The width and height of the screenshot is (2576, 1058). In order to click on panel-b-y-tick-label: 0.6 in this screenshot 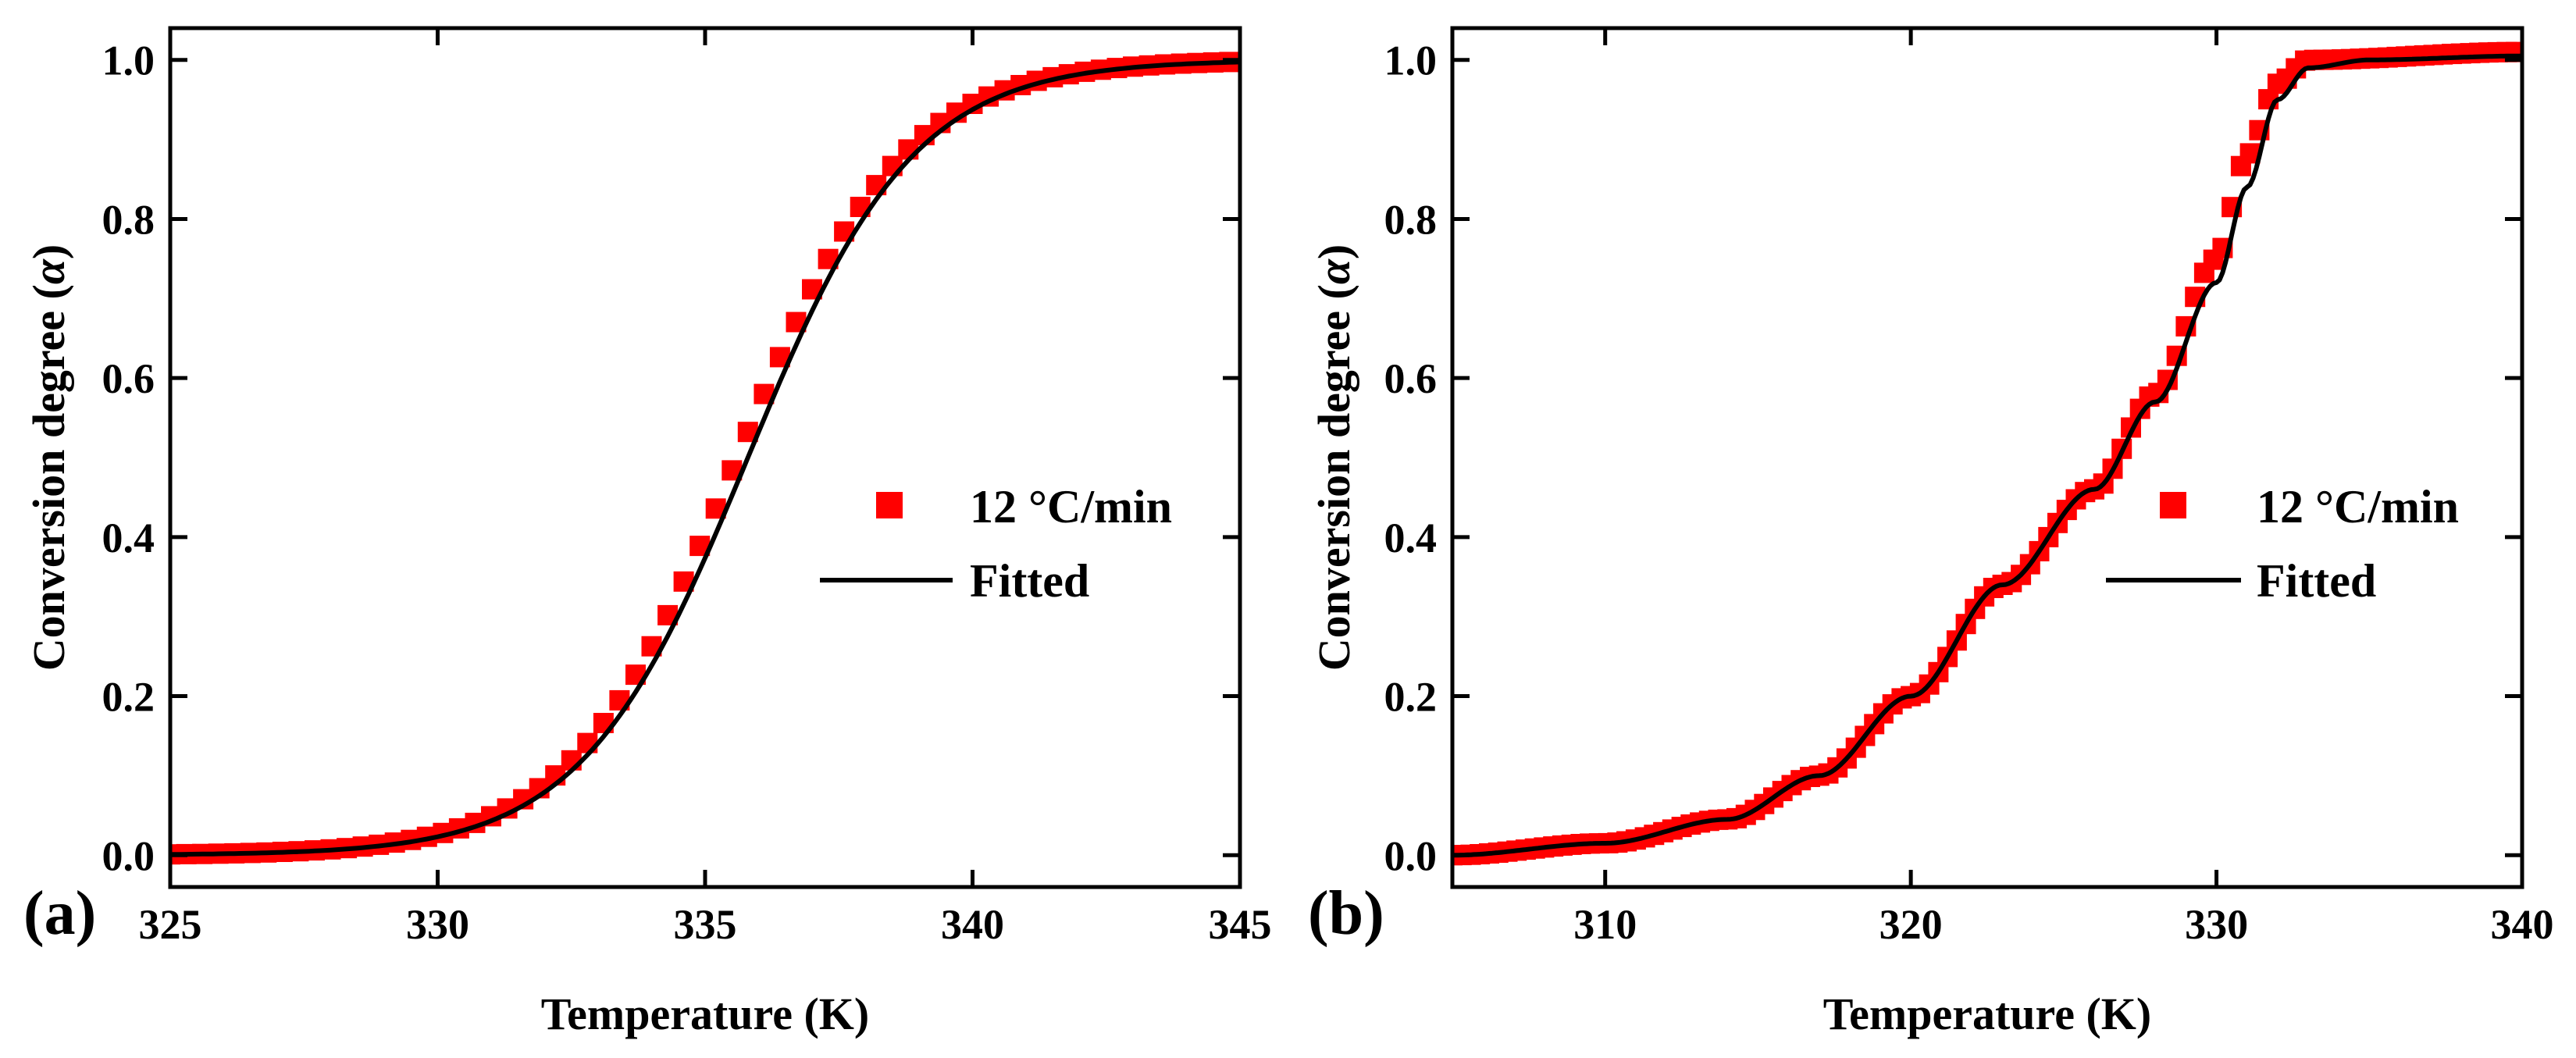, I will do `click(1411, 378)`.